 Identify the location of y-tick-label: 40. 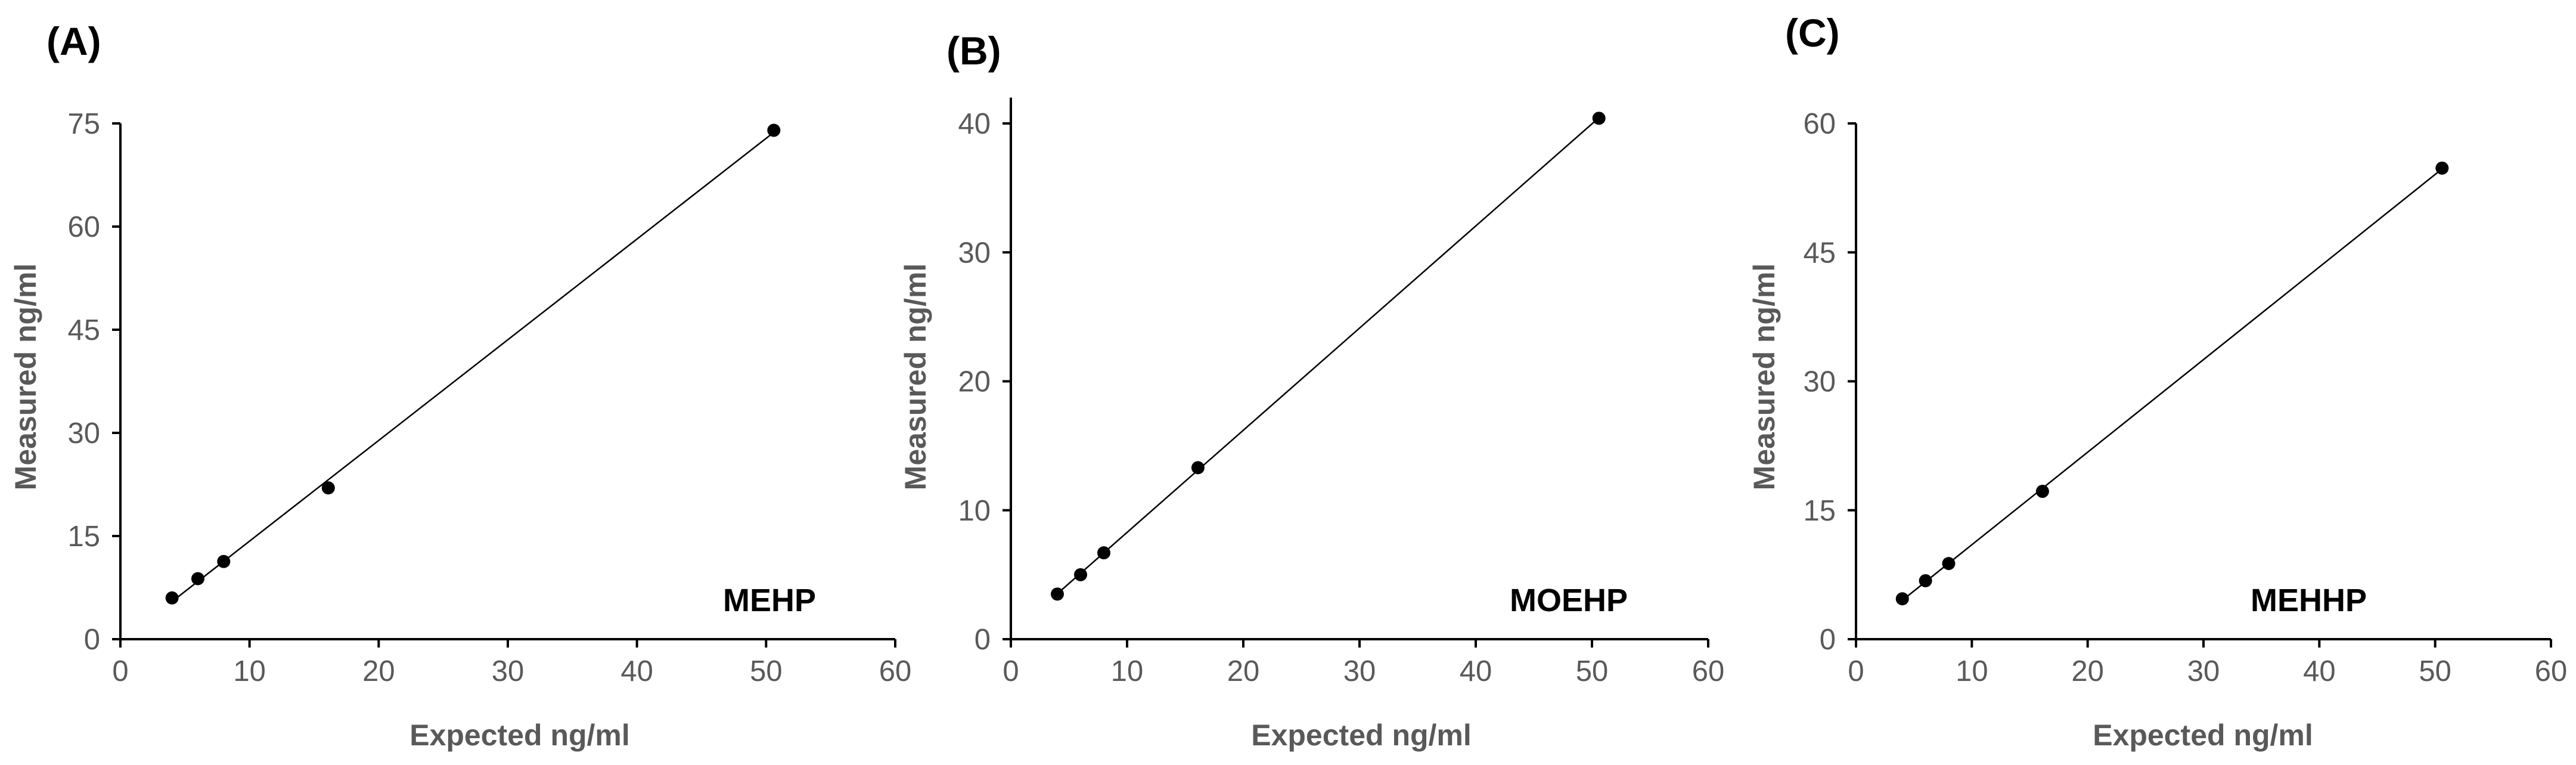
(975, 124).